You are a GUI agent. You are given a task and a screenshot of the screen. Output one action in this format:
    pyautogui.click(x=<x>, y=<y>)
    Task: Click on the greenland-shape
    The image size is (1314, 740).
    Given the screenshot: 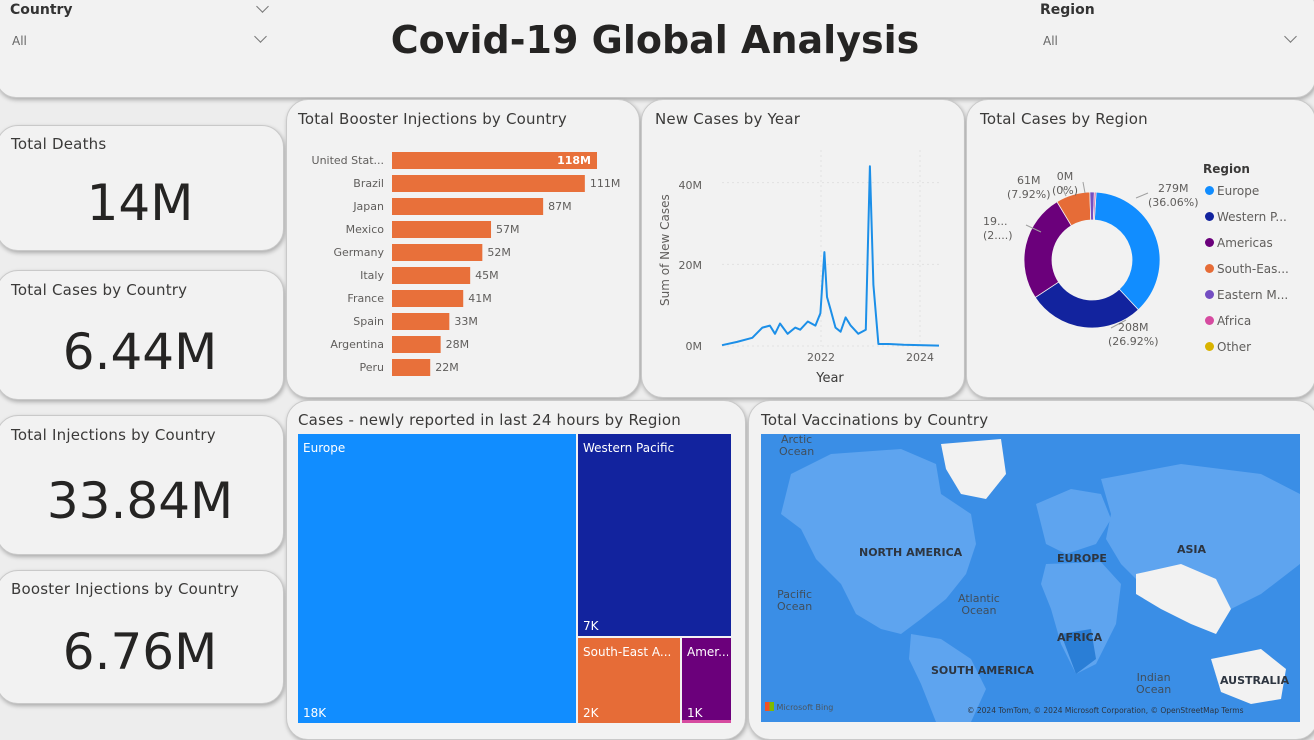 What is the action you would take?
    pyautogui.click(x=973, y=469)
    